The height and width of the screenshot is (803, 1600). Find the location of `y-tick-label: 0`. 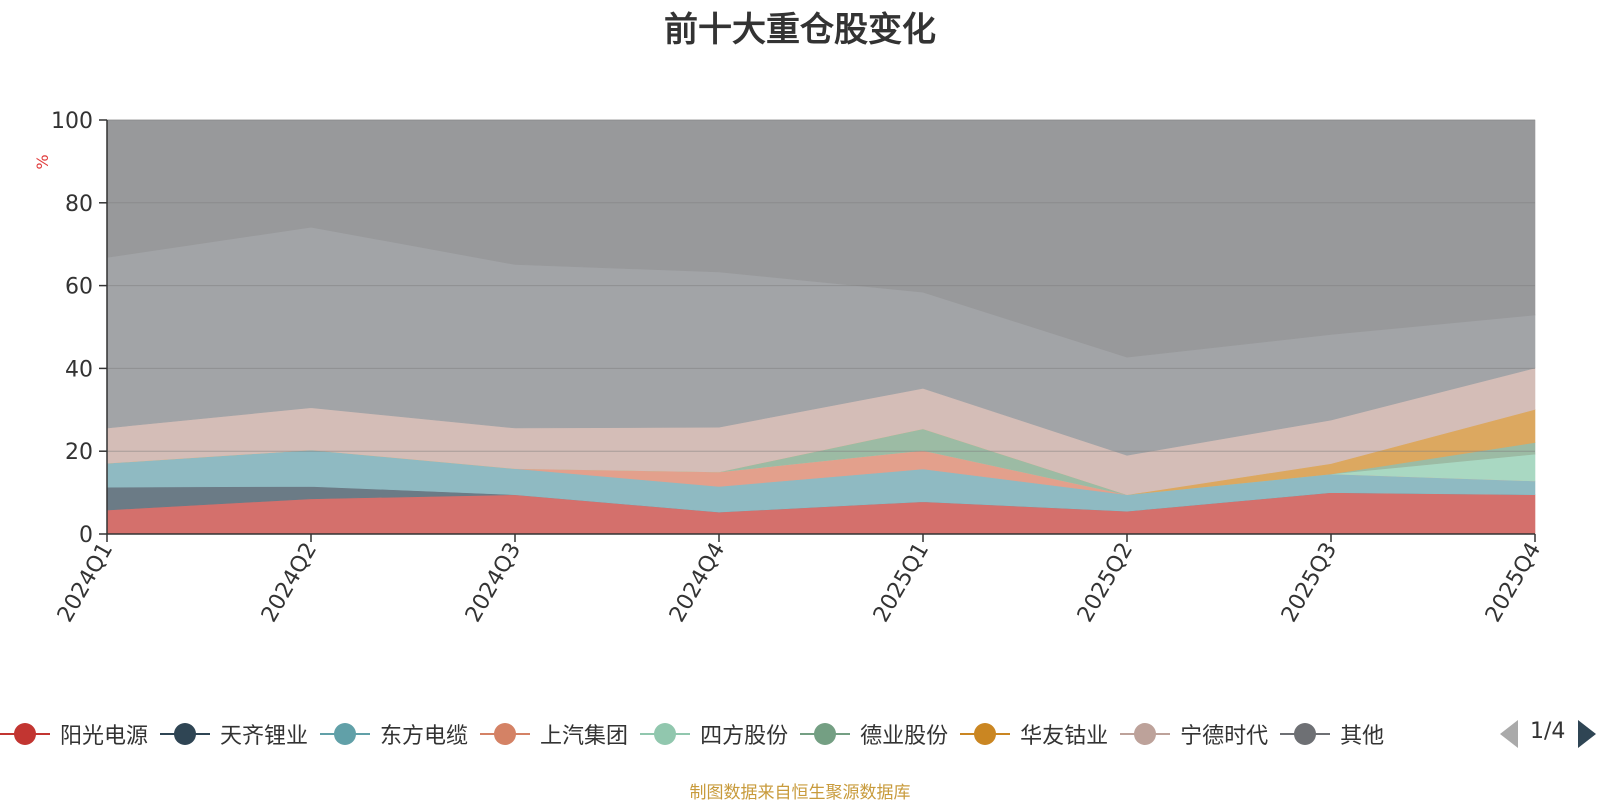

y-tick-label: 0 is located at coordinates (86, 535).